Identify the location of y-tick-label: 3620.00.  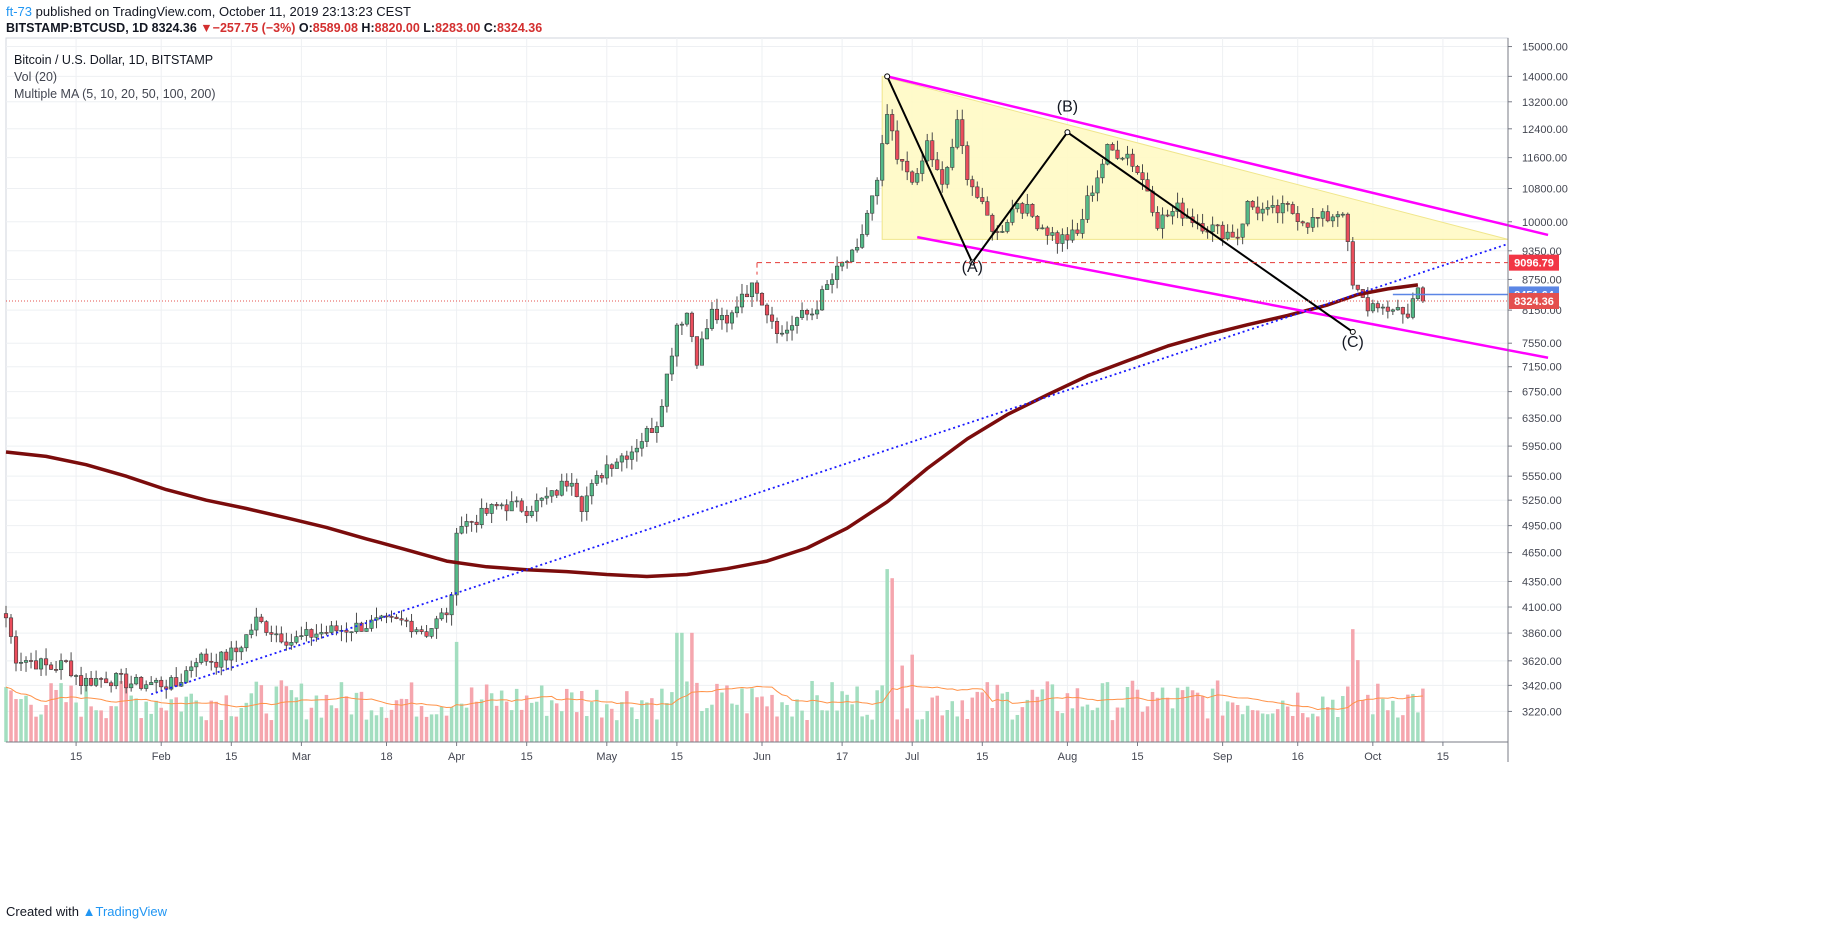
(1542, 662).